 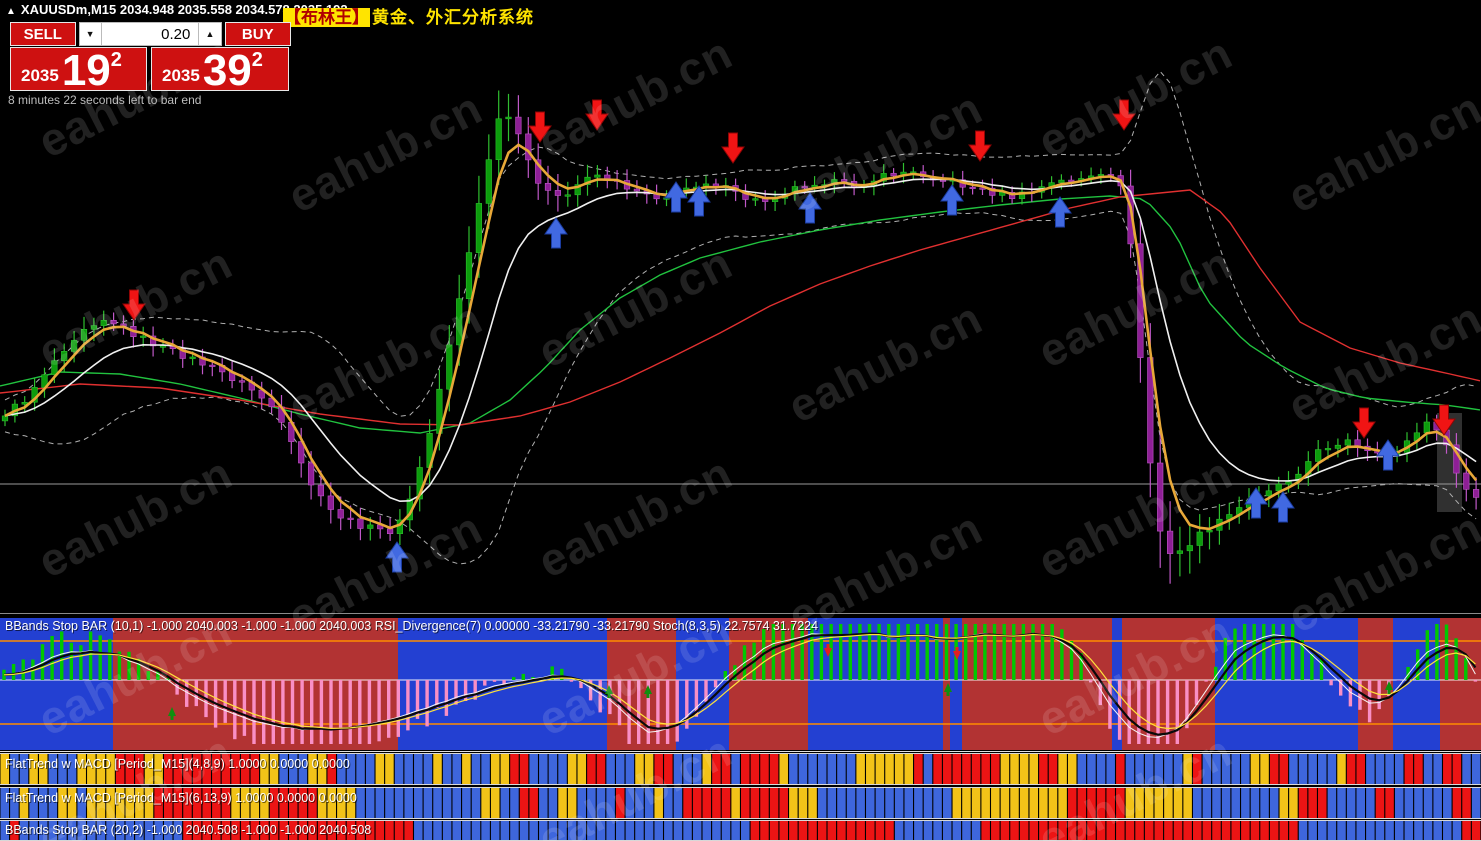 What do you see at coordinates (43, 34) in the screenshot?
I see `sell-button: SELL` at bounding box center [43, 34].